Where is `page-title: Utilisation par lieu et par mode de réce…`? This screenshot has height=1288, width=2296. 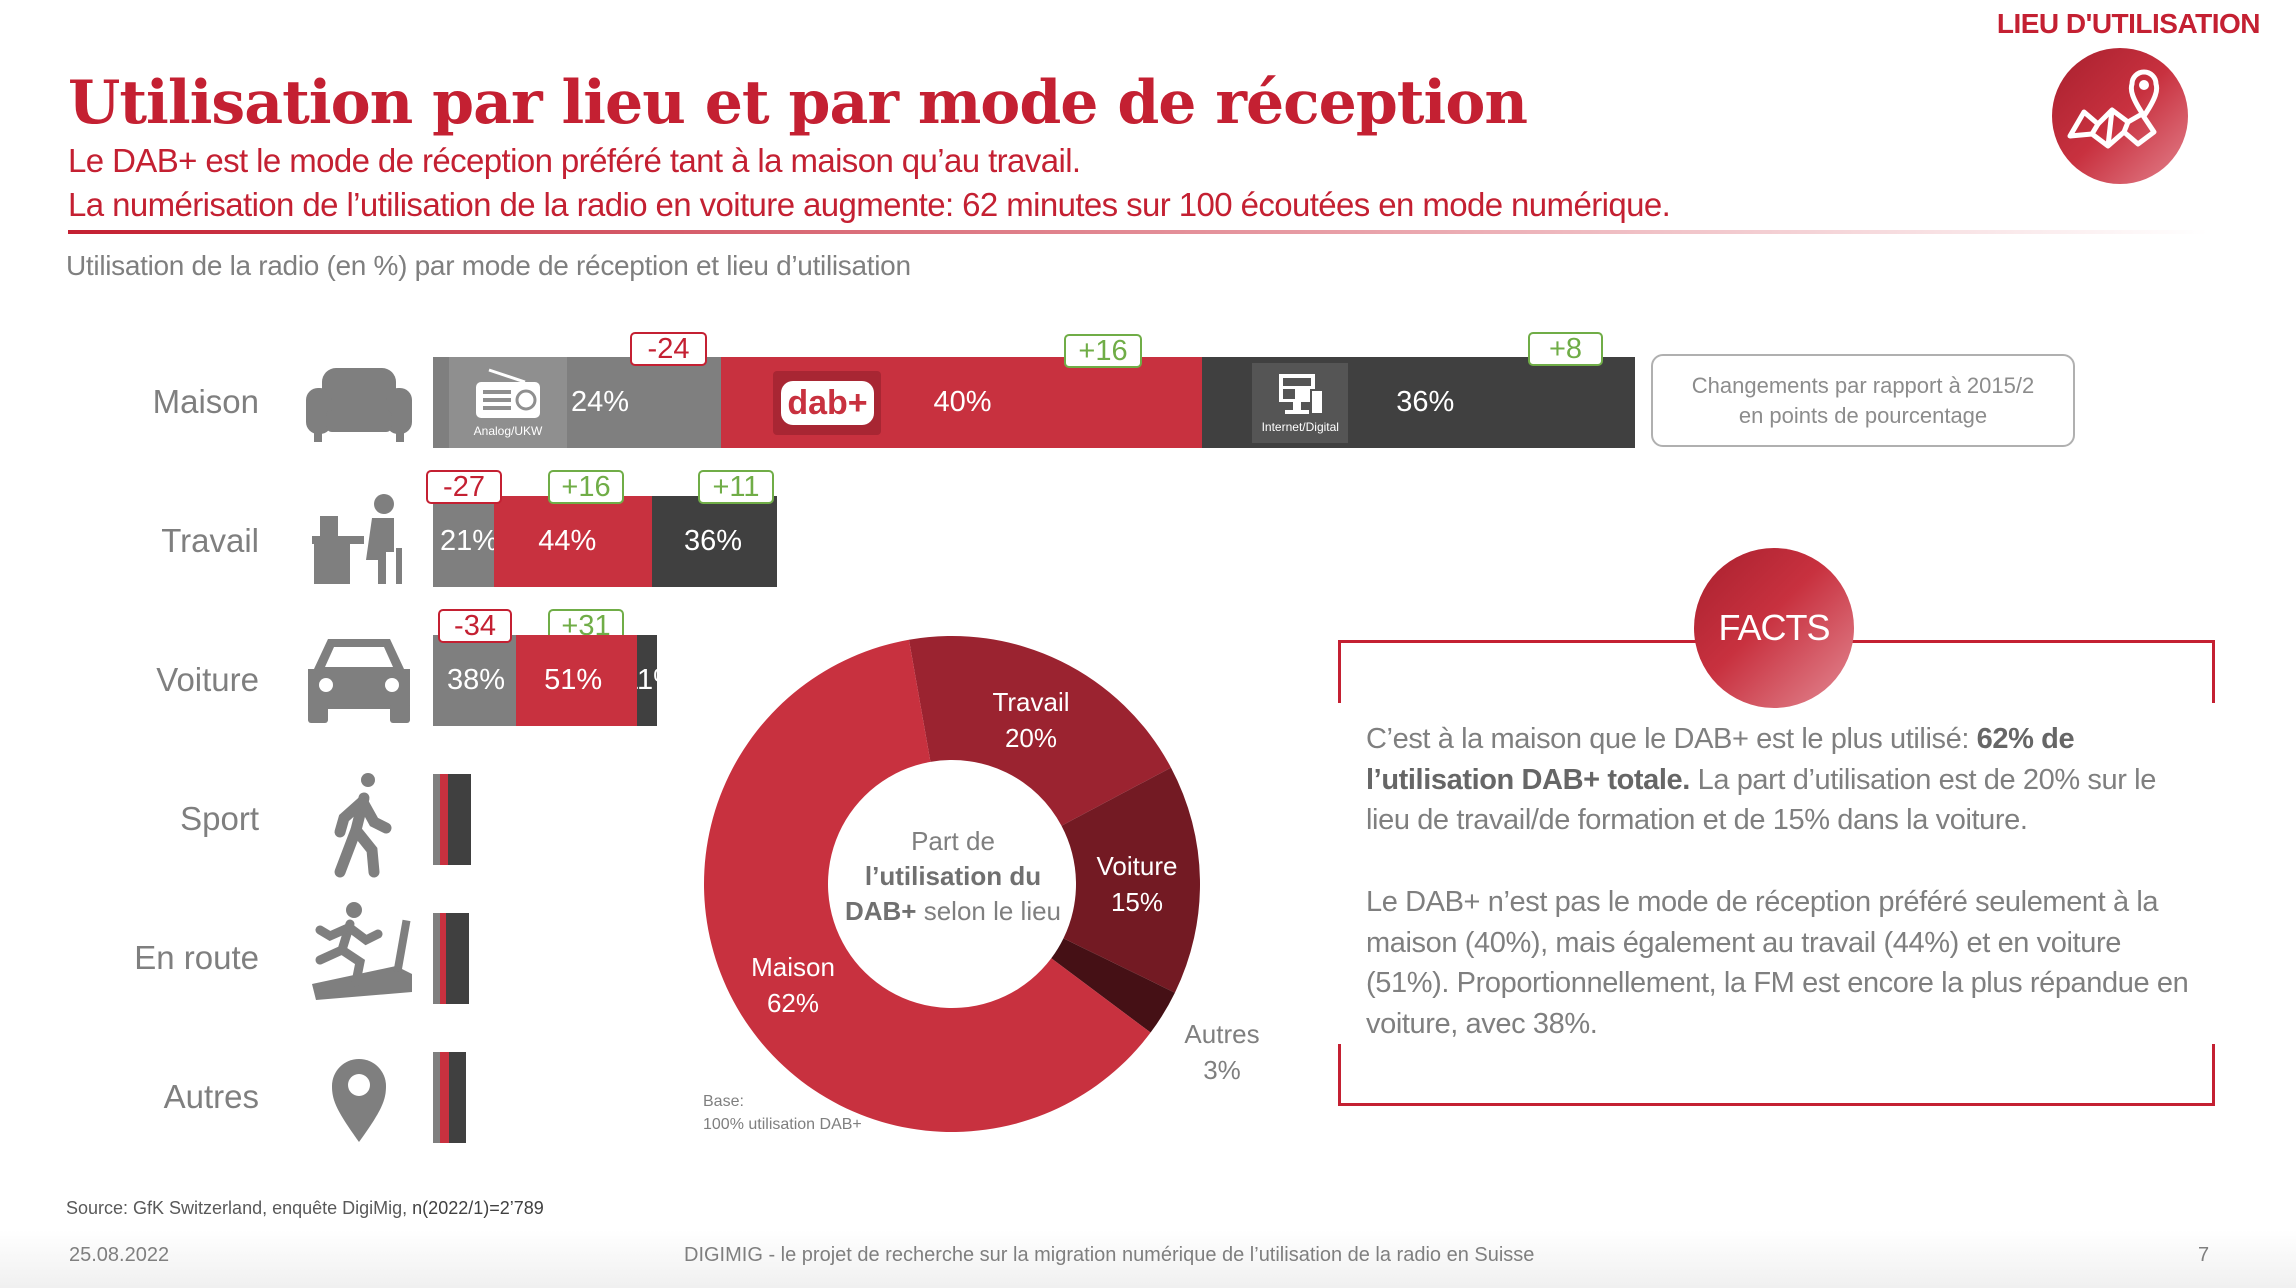 page-title: Utilisation par lieu et par mode de réce… is located at coordinates (798, 103).